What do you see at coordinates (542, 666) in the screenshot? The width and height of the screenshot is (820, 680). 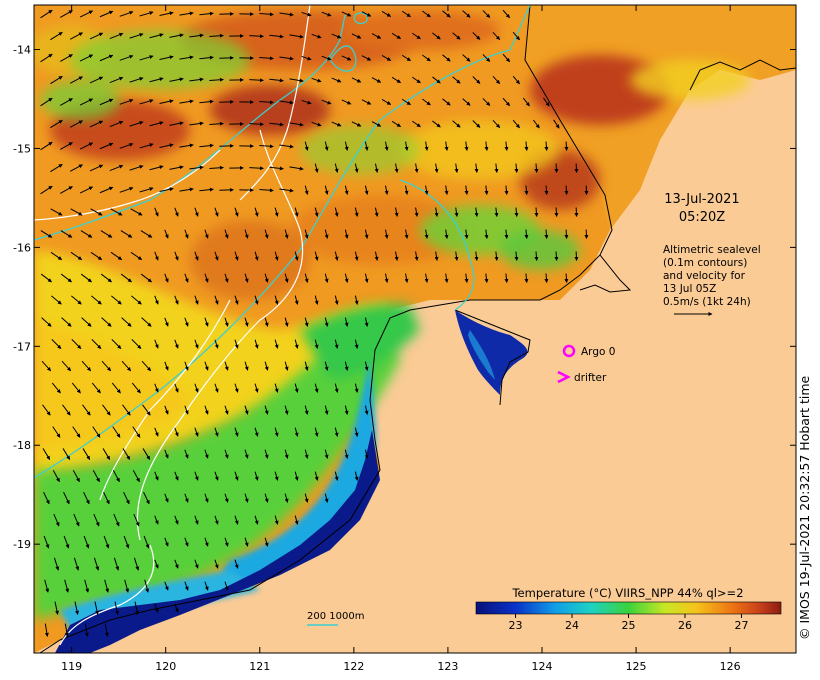 I see `x-tick-label: 124` at bounding box center [542, 666].